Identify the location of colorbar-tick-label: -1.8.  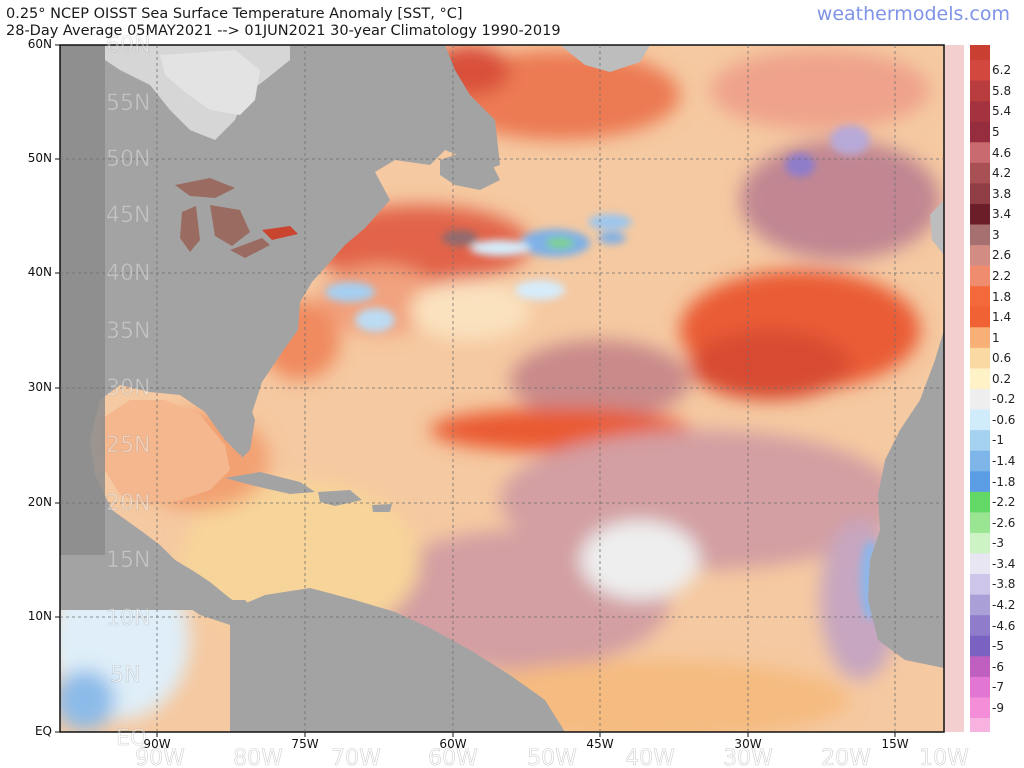
(1004, 481).